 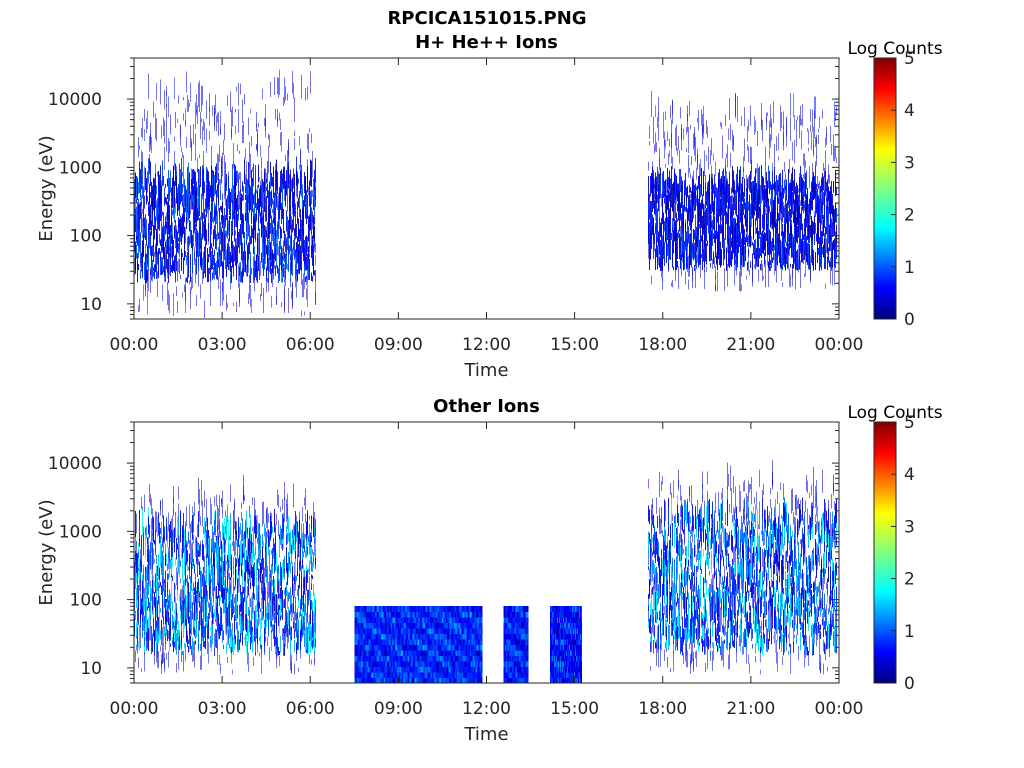 I want to click on figure-title: RPCICA151015.PNG, so click(x=486, y=18).